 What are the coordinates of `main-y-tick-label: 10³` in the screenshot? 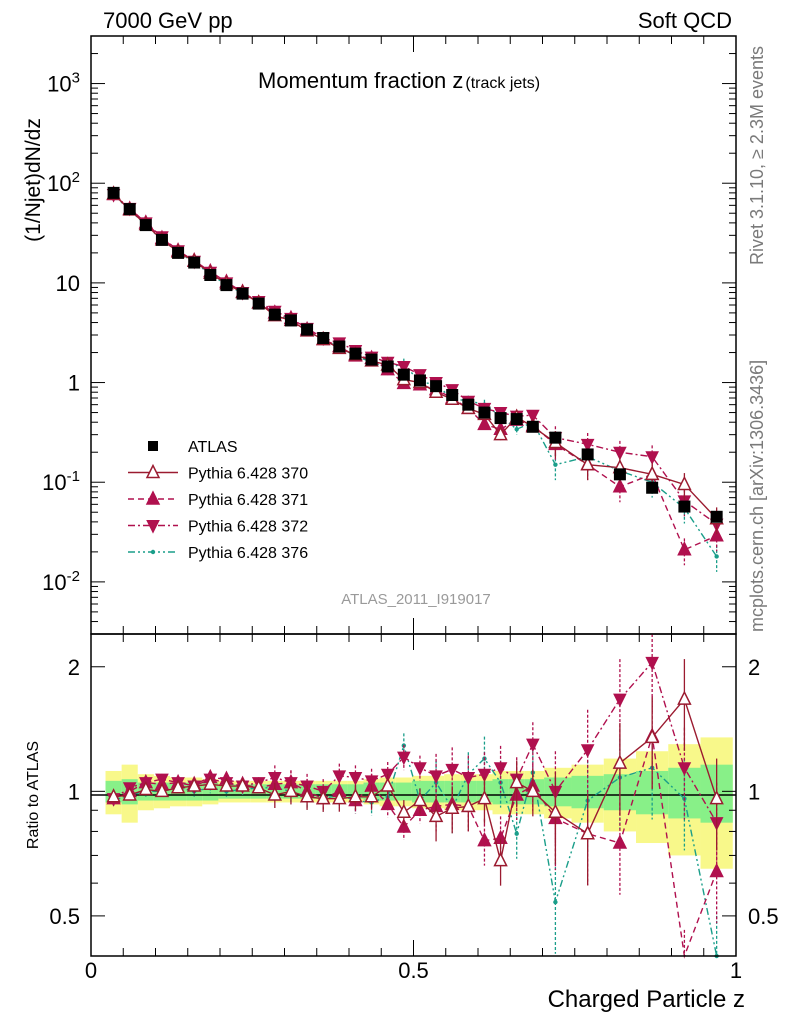 It's located at (63, 83).